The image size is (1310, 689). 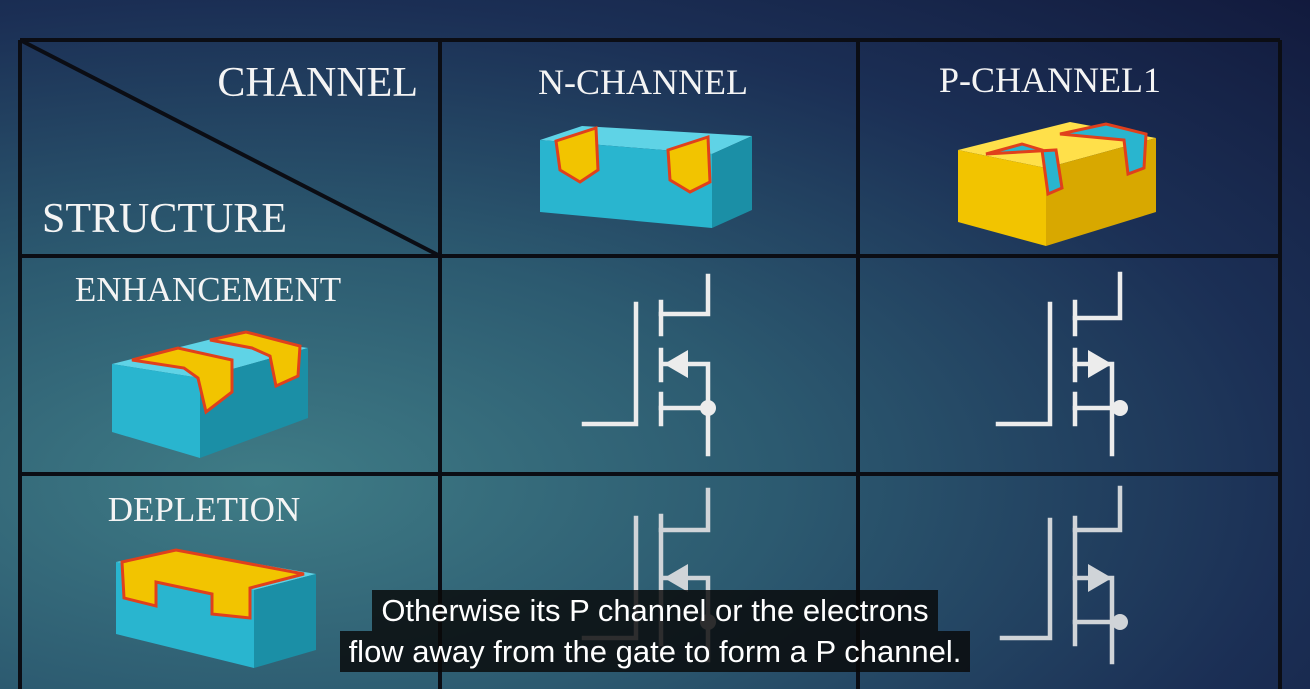 What do you see at coordinates (204, 509) in the screenshot?
I see `row-header-depletion: DEPLETION` at bounding box center [204, 509].